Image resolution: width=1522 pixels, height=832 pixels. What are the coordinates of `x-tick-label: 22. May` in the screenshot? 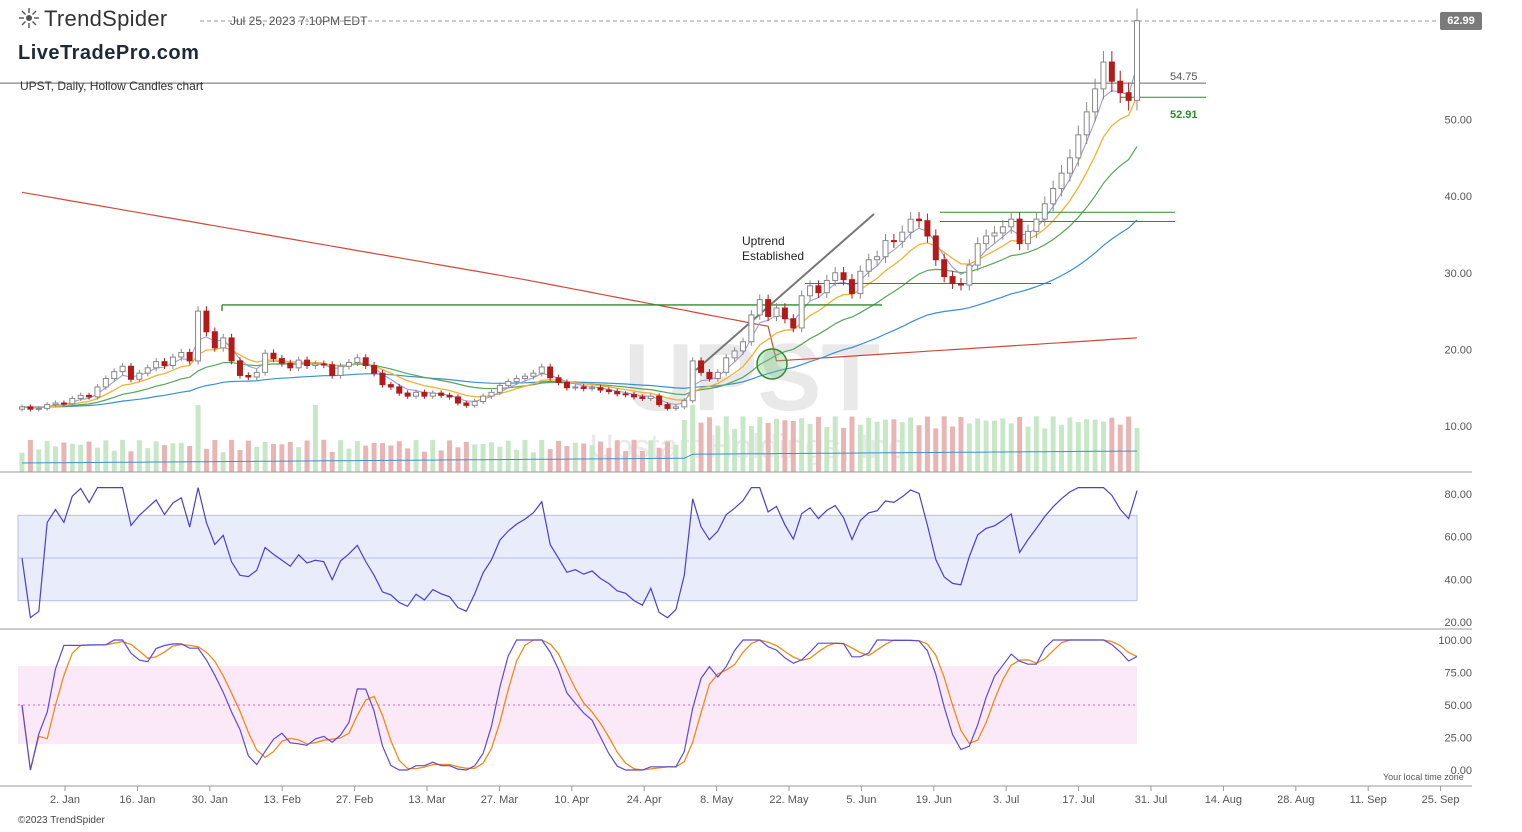 It's located at (789, 800).